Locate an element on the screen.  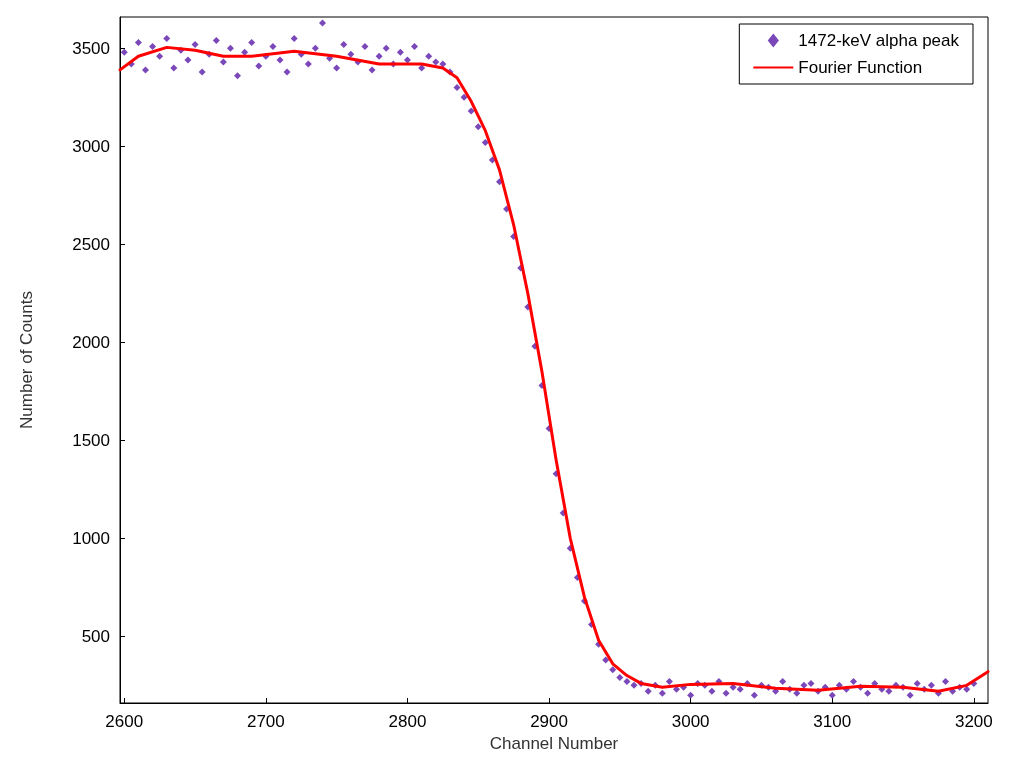
x-tick-label: 3000 is located at coordinates (690, 721).